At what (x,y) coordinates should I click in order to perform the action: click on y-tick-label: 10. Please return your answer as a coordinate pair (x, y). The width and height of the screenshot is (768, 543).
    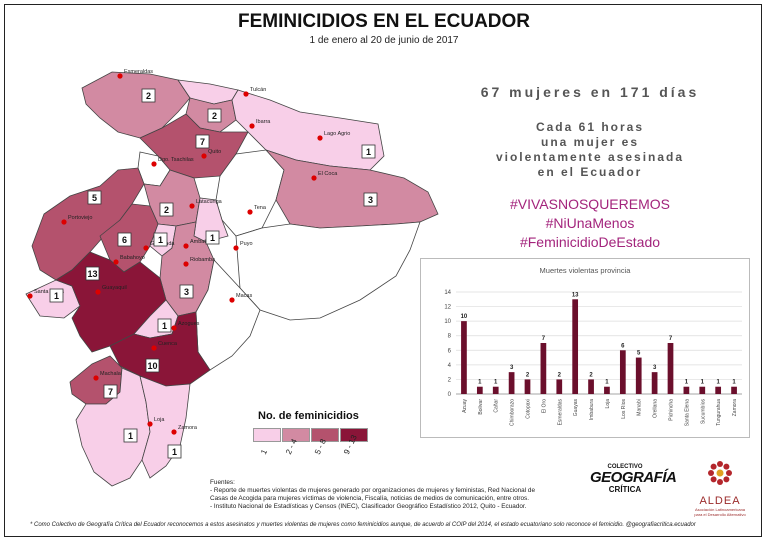
    Looking at the image, I should click on (447, 322).